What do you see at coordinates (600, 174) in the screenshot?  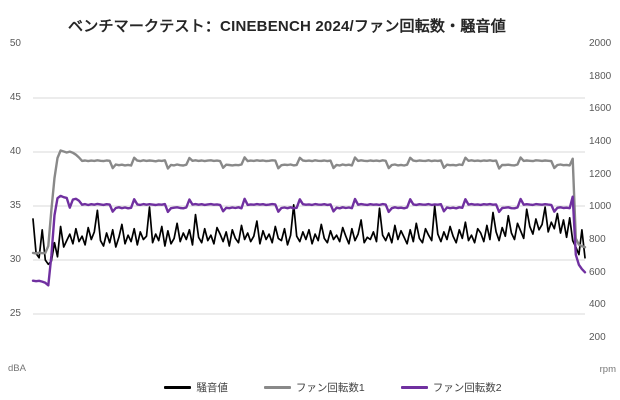 I see `right-axis-tick-1200: 1200` at bounding box center [600, 174].